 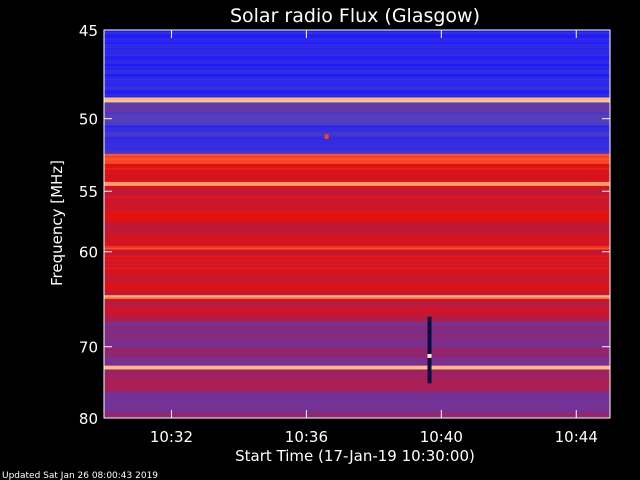 I want to click on x-axis-label: Start Time (17-Jan-19 10:30:00), so click(x=355, y=456).